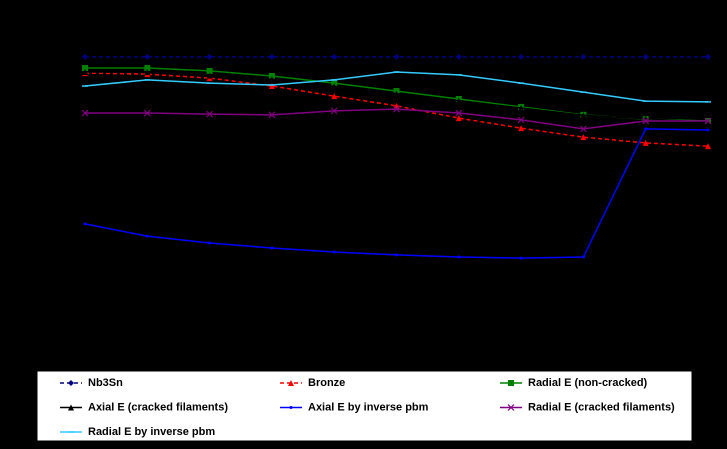 The height and width of the screenshot is (449, 727). I want to click on legend-label: Radial E (cracked filaments), so click(601, 407).